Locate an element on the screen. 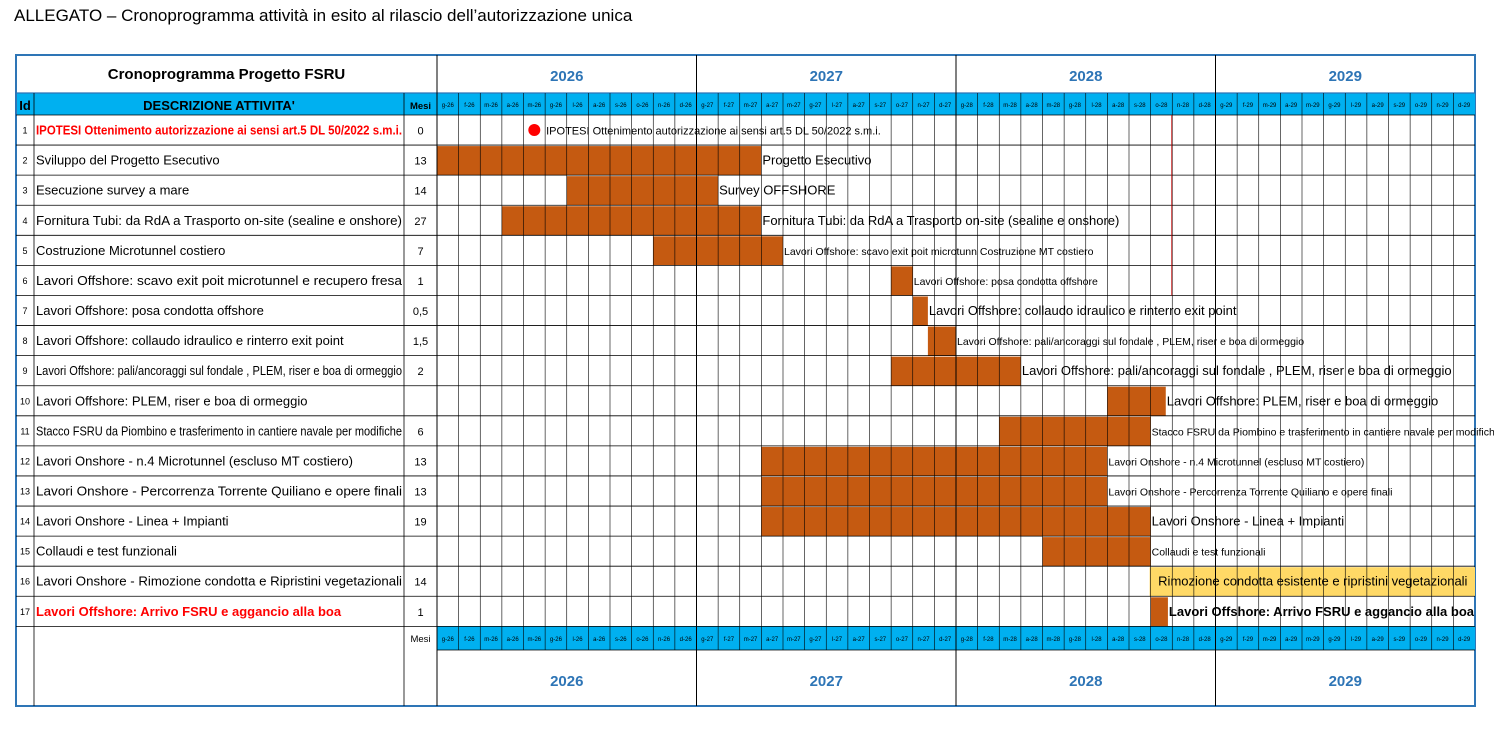 The height and width of the screenshot is (730, 1494). month-label-bottom: d-26 is located at coordinates (686, 640).